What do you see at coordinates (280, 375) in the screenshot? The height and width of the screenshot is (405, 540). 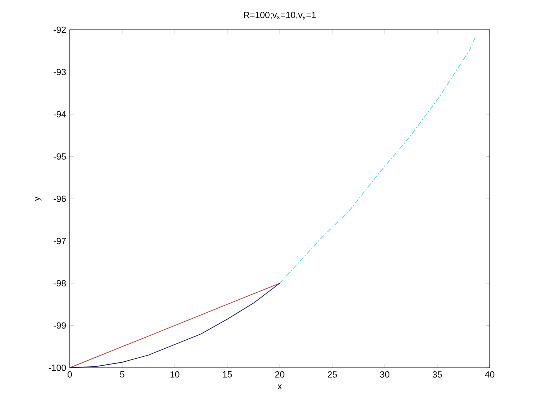 I see `x-tick-label: 20` at bounding box center [280, 375].